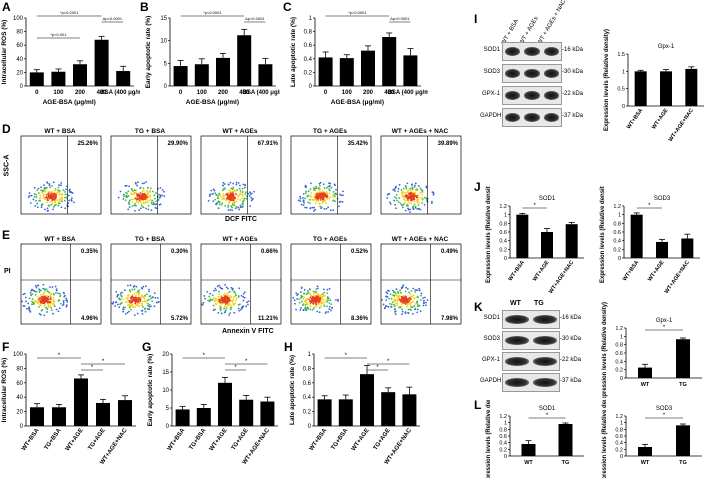  I want to click on blot-band, so click(513, 117).